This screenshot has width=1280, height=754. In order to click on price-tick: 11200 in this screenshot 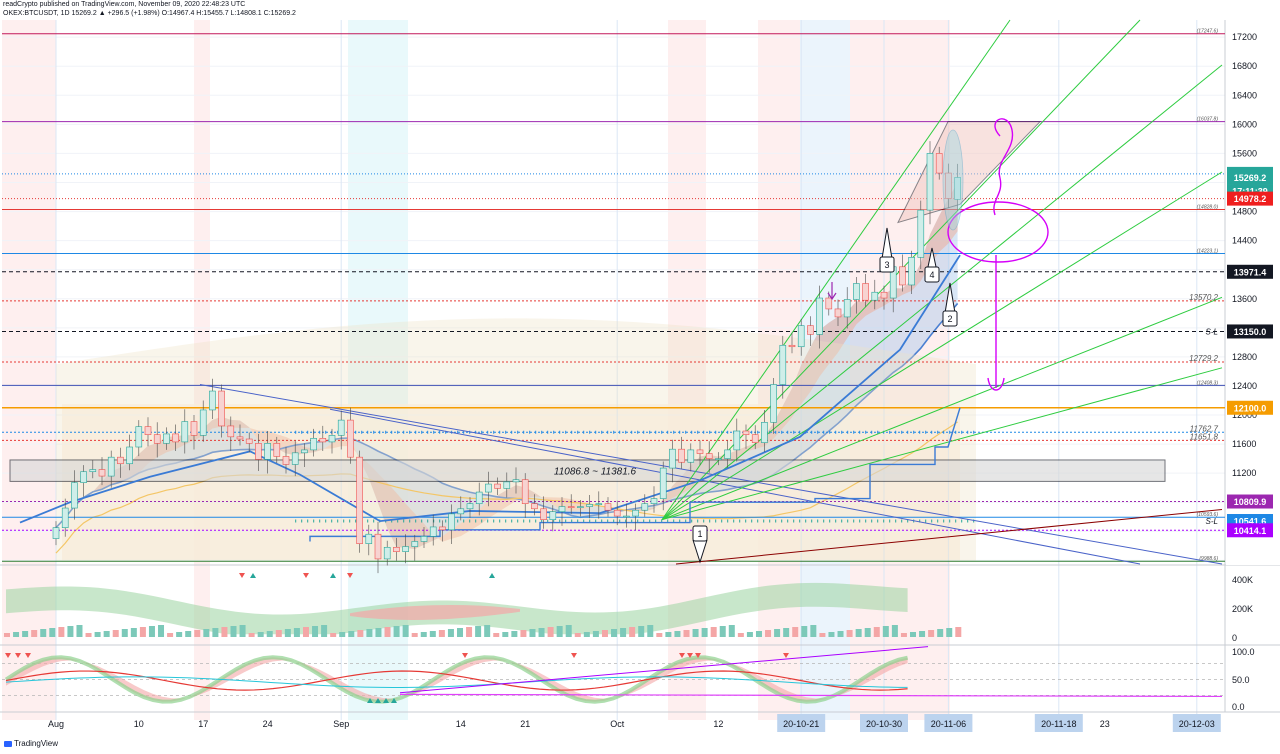, I will do `click(1244, 473)`.